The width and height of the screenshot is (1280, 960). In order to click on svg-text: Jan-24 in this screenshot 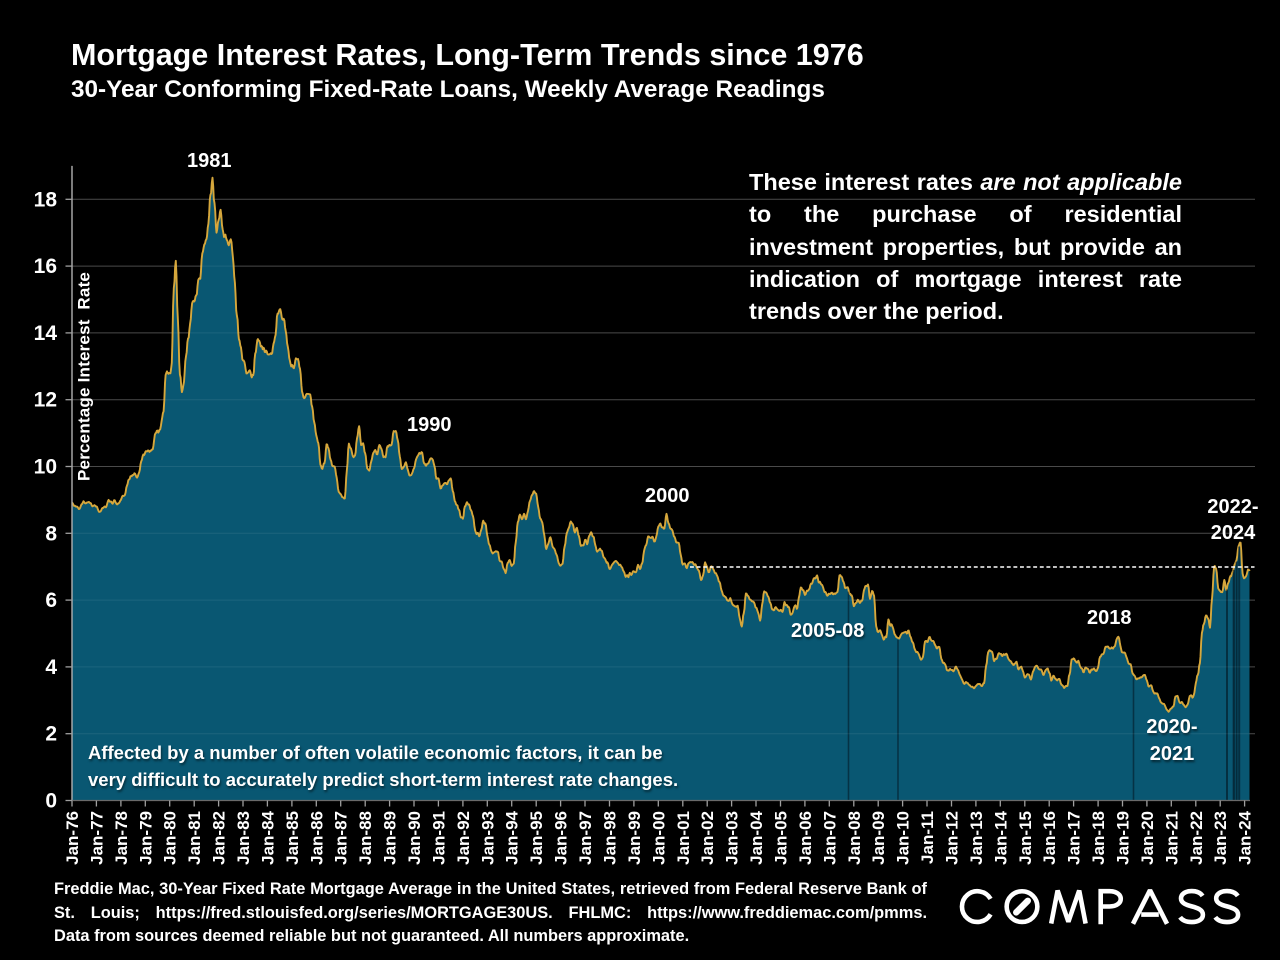, I will do `click(1245, 837)`.